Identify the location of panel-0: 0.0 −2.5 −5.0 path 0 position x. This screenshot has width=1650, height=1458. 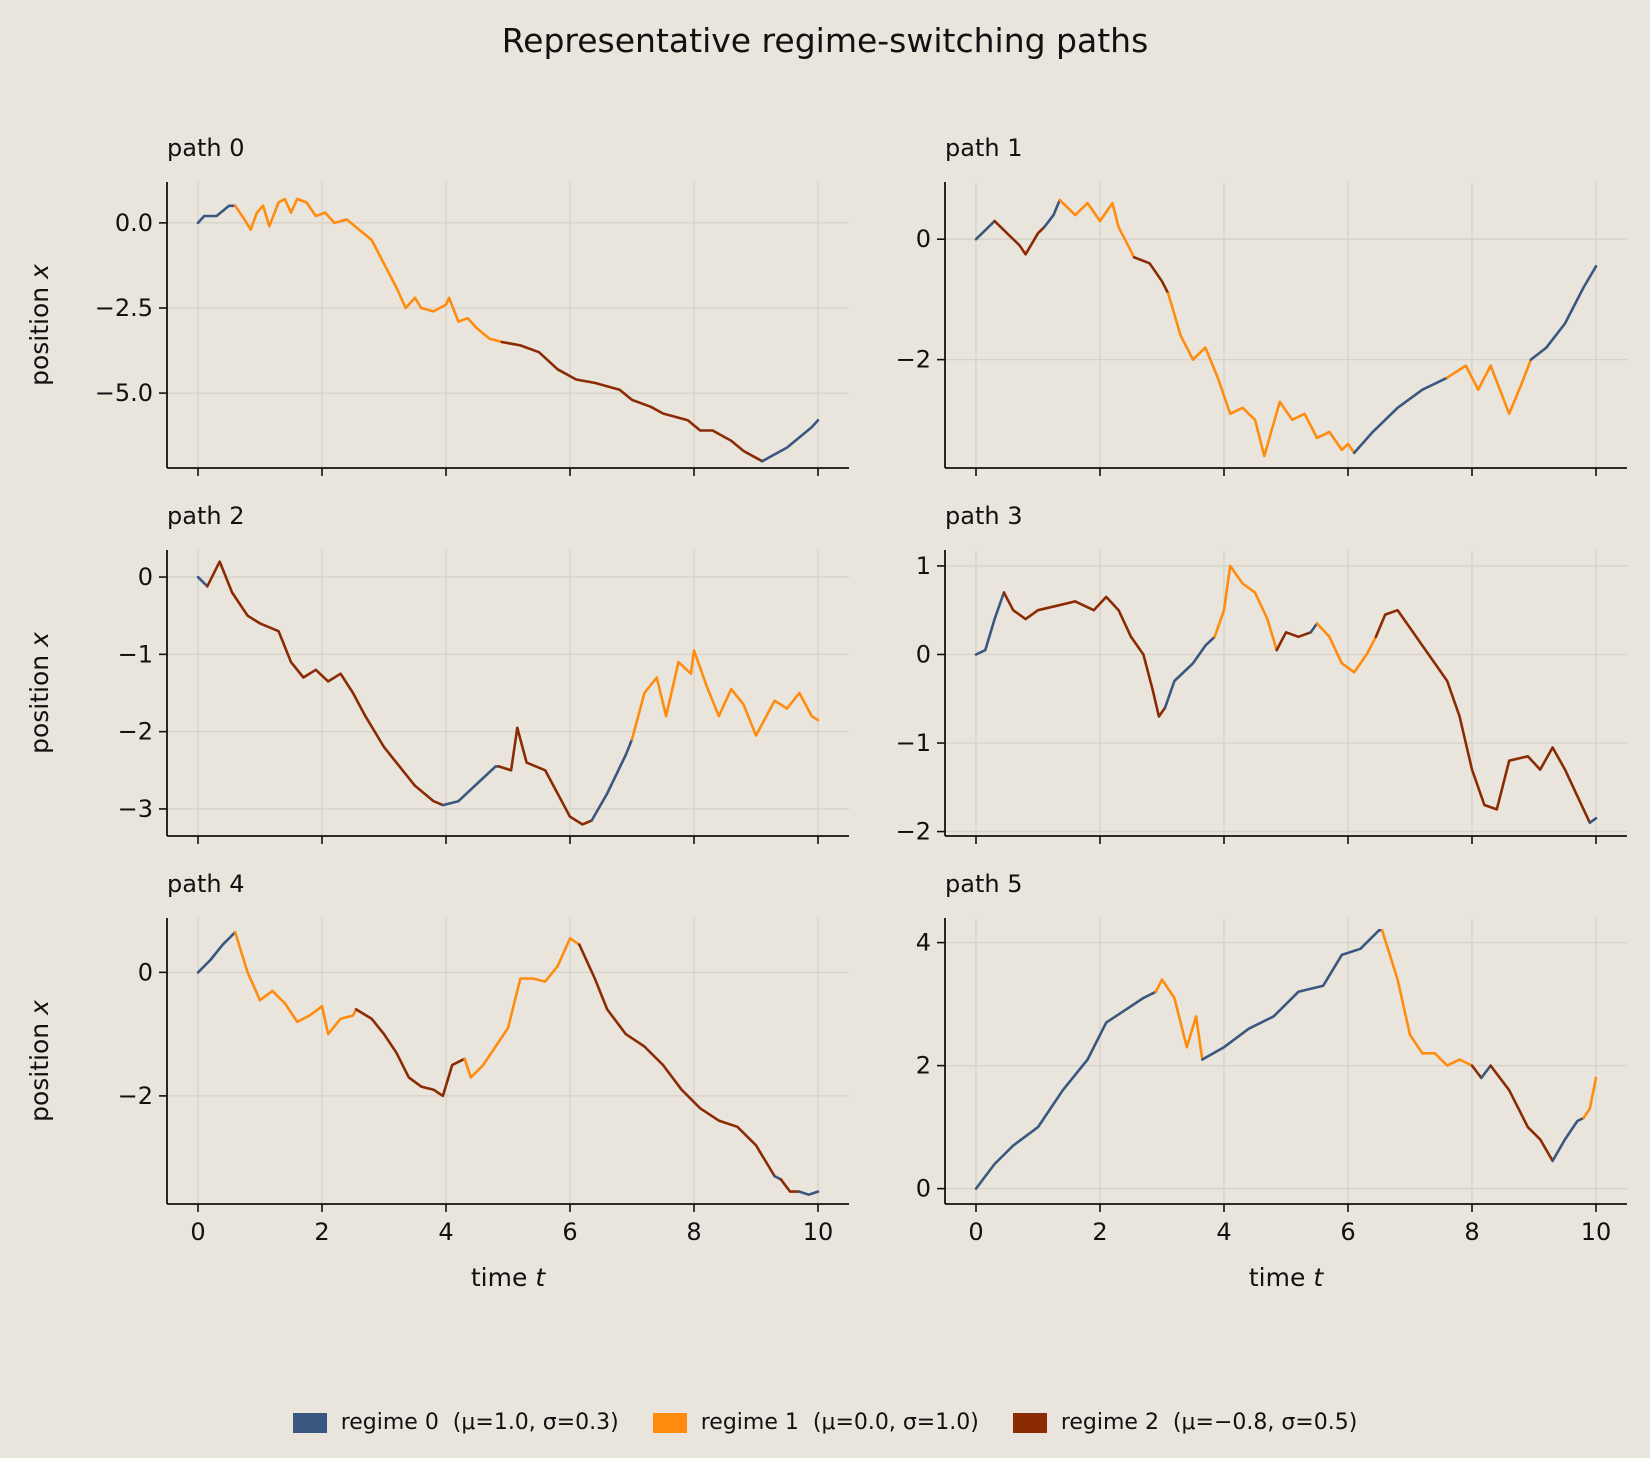
(437, 305).